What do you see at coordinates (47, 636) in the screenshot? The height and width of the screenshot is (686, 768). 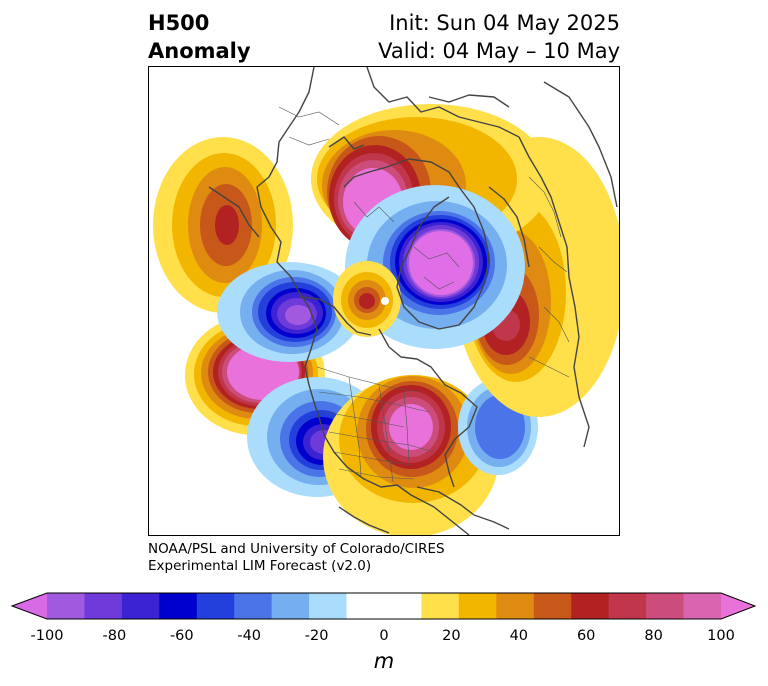 I see `colorbar-tick-label: -100` at bounding box center [47, 636].